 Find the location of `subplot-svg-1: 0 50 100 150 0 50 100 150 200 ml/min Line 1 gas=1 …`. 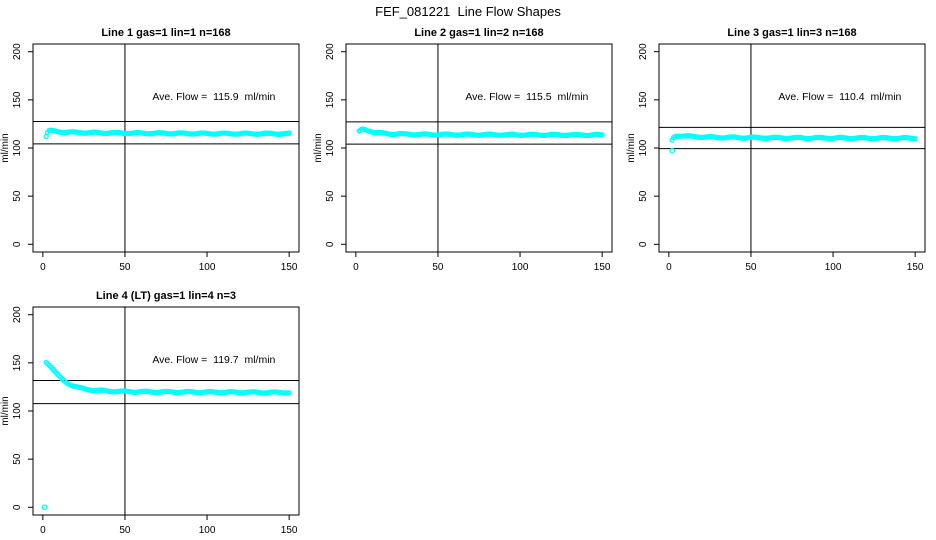

subplot-svg-1: 0 50 100 150 0 50 100 150 200 ml/min Line 1 gas=1 … is located at coordinates (150, 150).